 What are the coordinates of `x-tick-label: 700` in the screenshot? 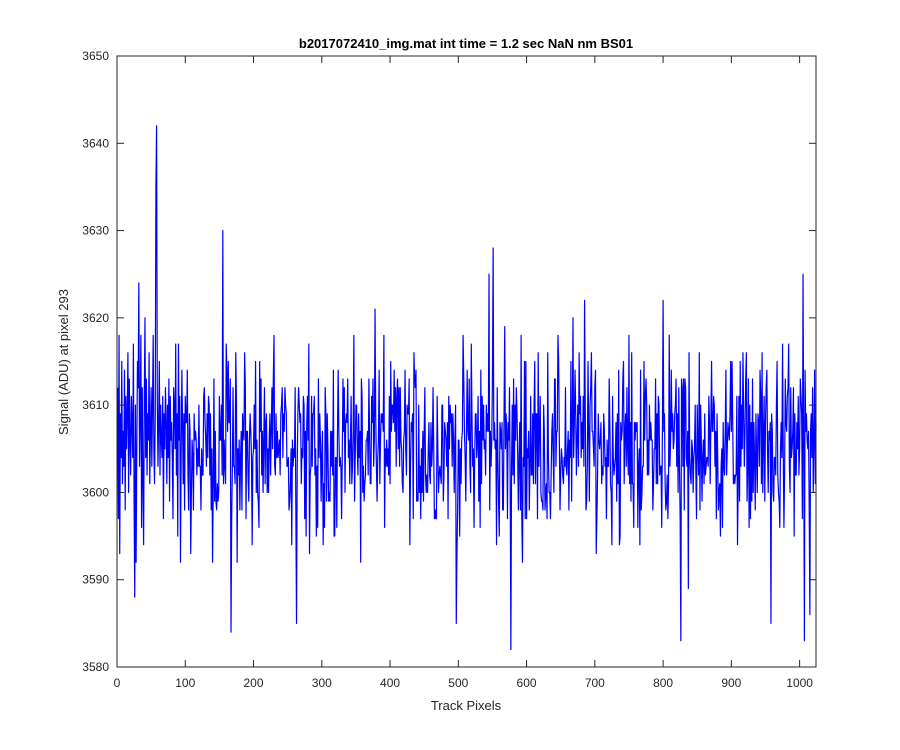 It's located at (595, 683).